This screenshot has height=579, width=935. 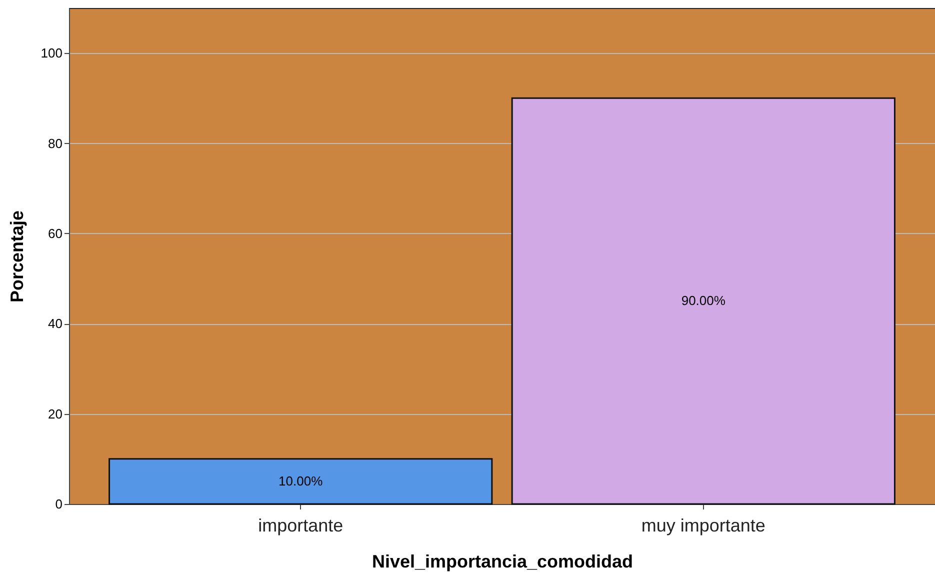 What do you see at coordinates (301, 480) in the screenshot?
I see `data-label: 10.00%` at bounding box center [301, 480].